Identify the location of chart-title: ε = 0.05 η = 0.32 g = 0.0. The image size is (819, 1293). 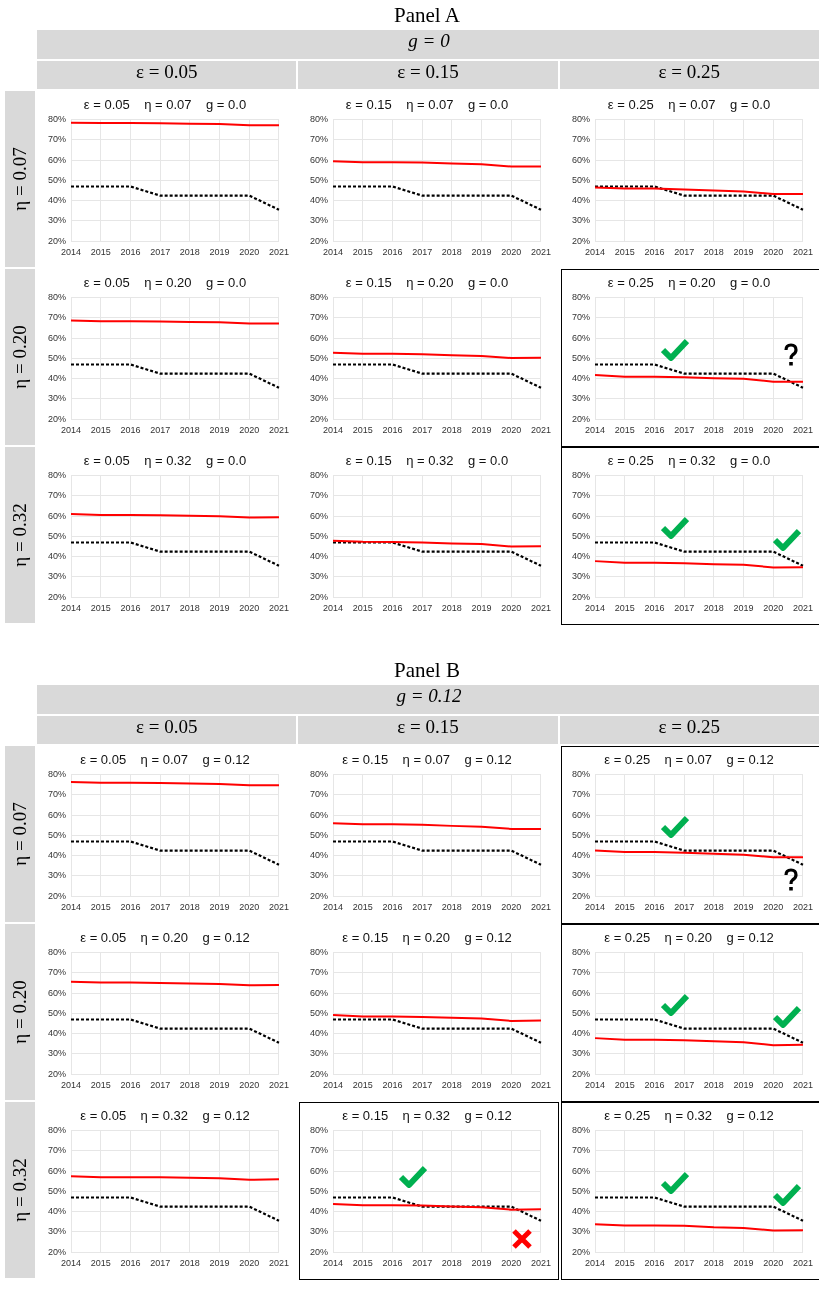
(165, 461).